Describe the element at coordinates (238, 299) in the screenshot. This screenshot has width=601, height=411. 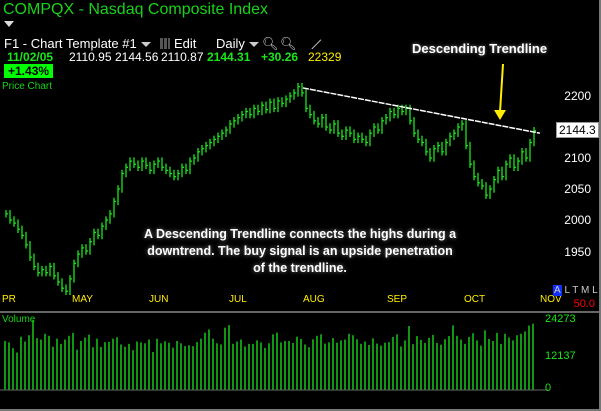
I see `month-label: JUL` at that location.